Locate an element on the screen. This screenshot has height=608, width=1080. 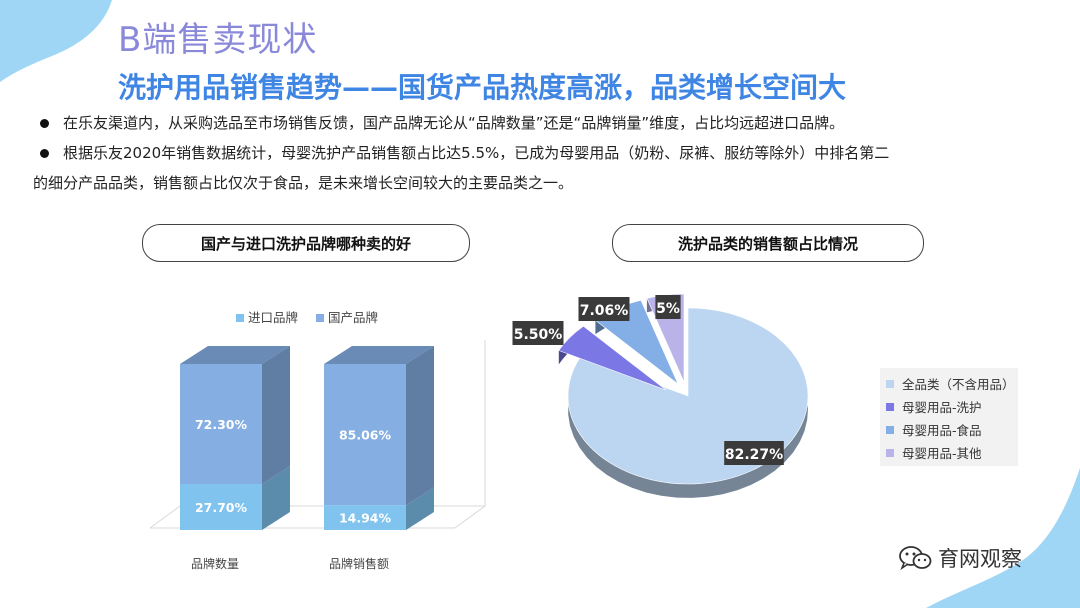
legend-label: 母婴用品-洗护 is located at coordinates (942, 407).